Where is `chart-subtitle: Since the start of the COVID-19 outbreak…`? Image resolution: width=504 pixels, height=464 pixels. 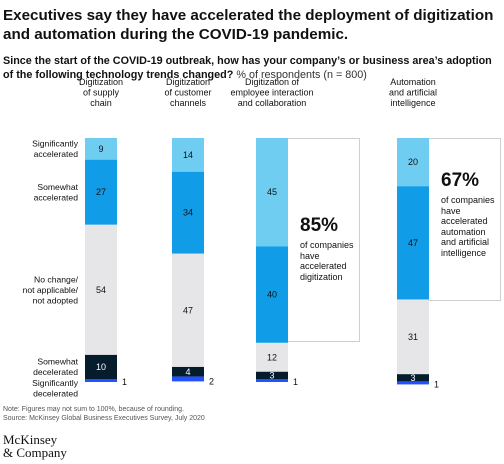 chart-subtitle: Since the start of the COVID-19 outbreak… is located at coordinates (252, 68).